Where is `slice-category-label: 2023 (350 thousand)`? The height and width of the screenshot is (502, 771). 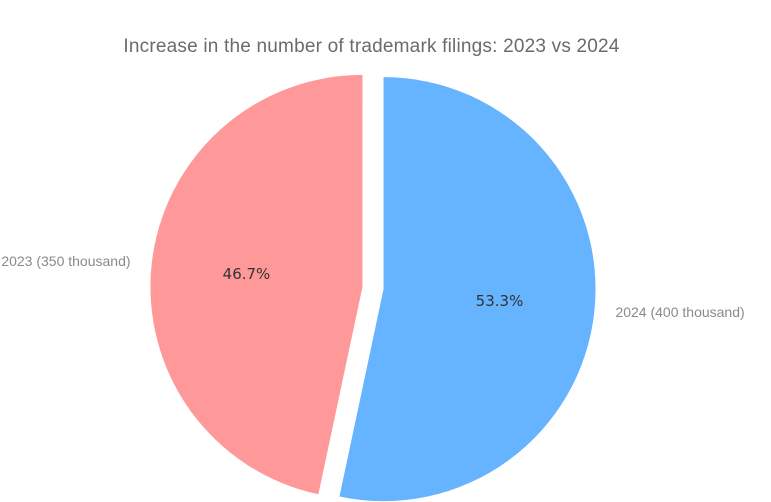 slice-category-label: 2023 (350 thousand) is located at coordinates (65, 261).